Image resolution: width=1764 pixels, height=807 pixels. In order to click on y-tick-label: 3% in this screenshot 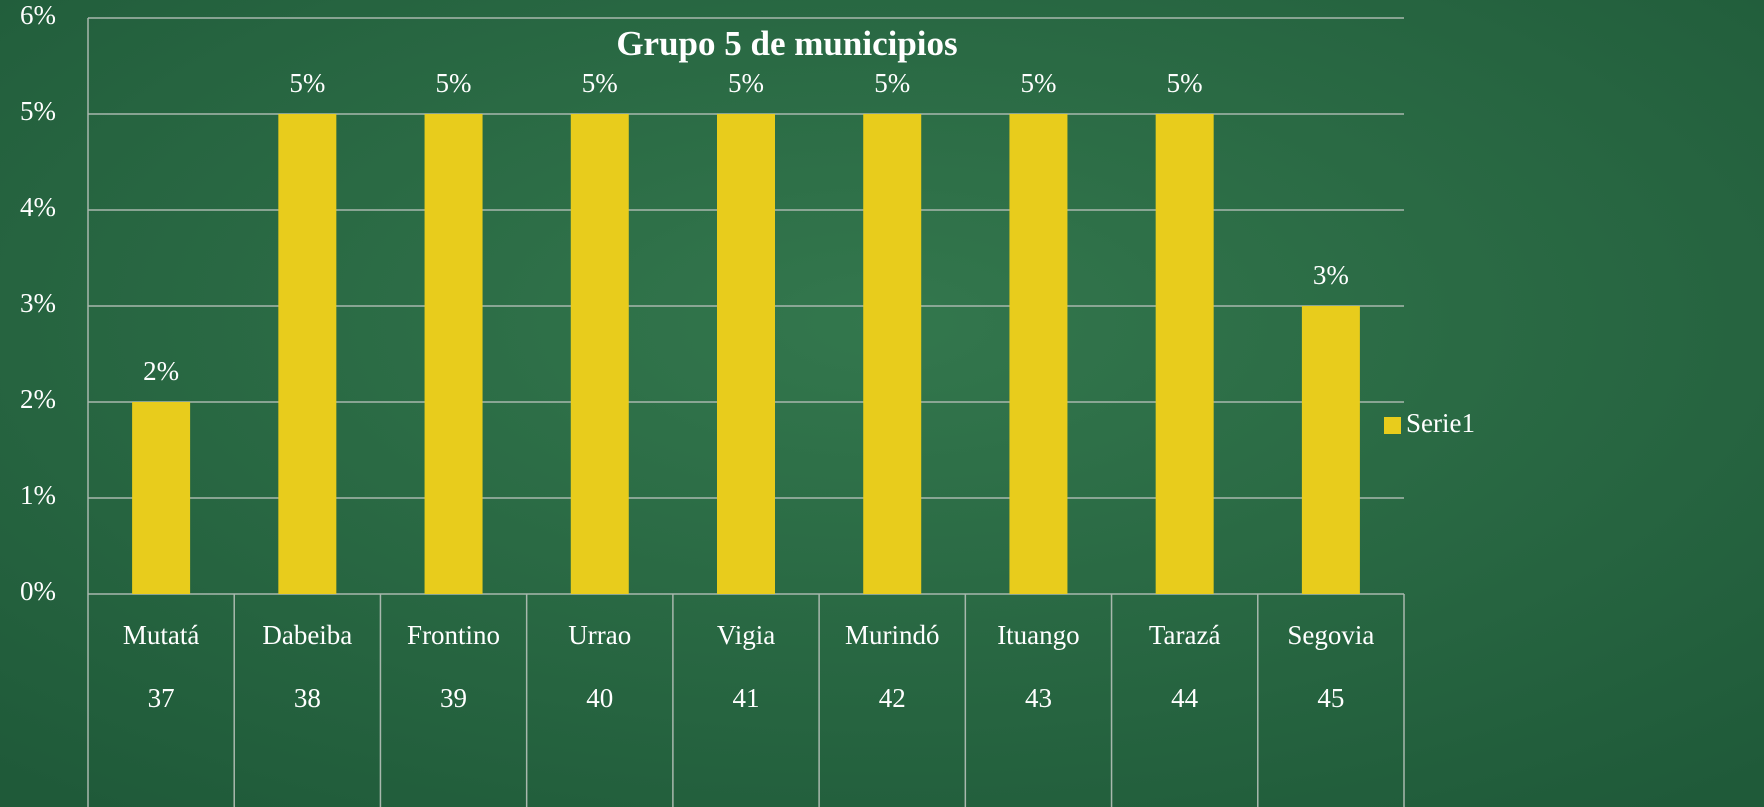, I will do `click(38, 303)`.